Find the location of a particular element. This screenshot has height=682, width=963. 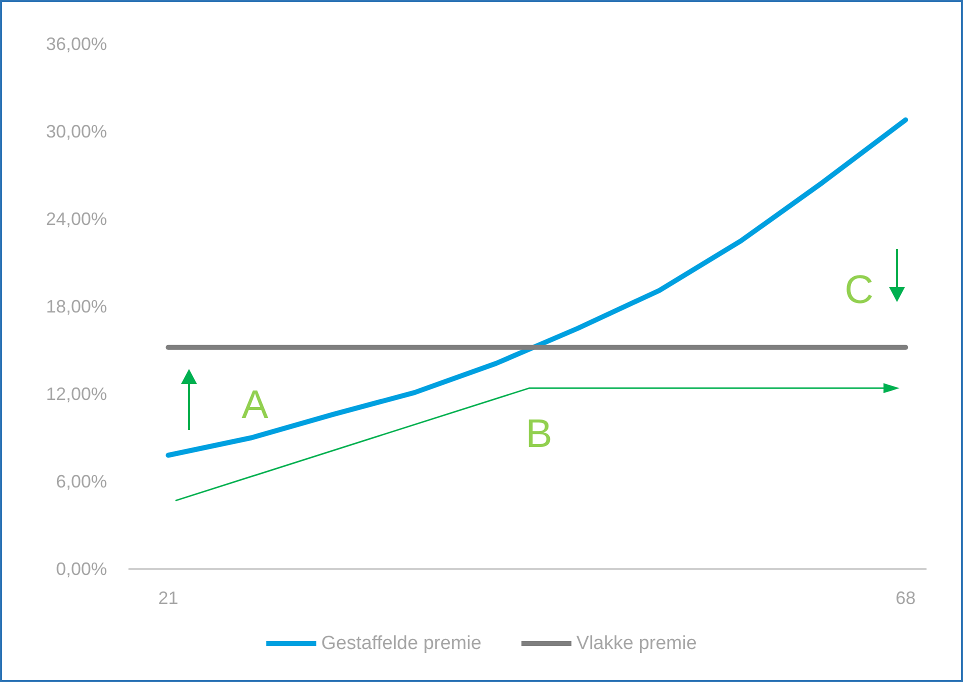

annotation: C is located at coordinates (859, 290).